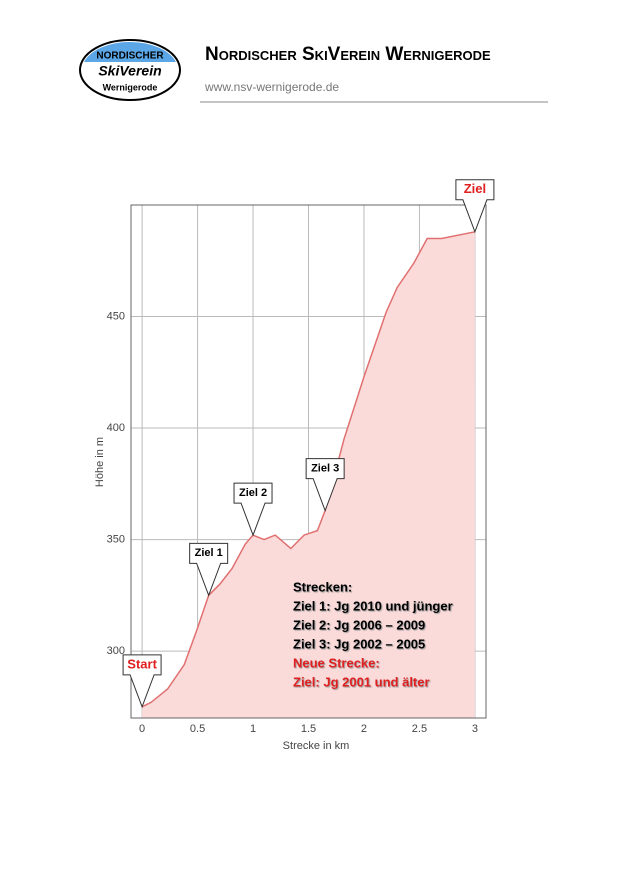  I want to click on logo-text: SkiVerein, so click(129, 71).